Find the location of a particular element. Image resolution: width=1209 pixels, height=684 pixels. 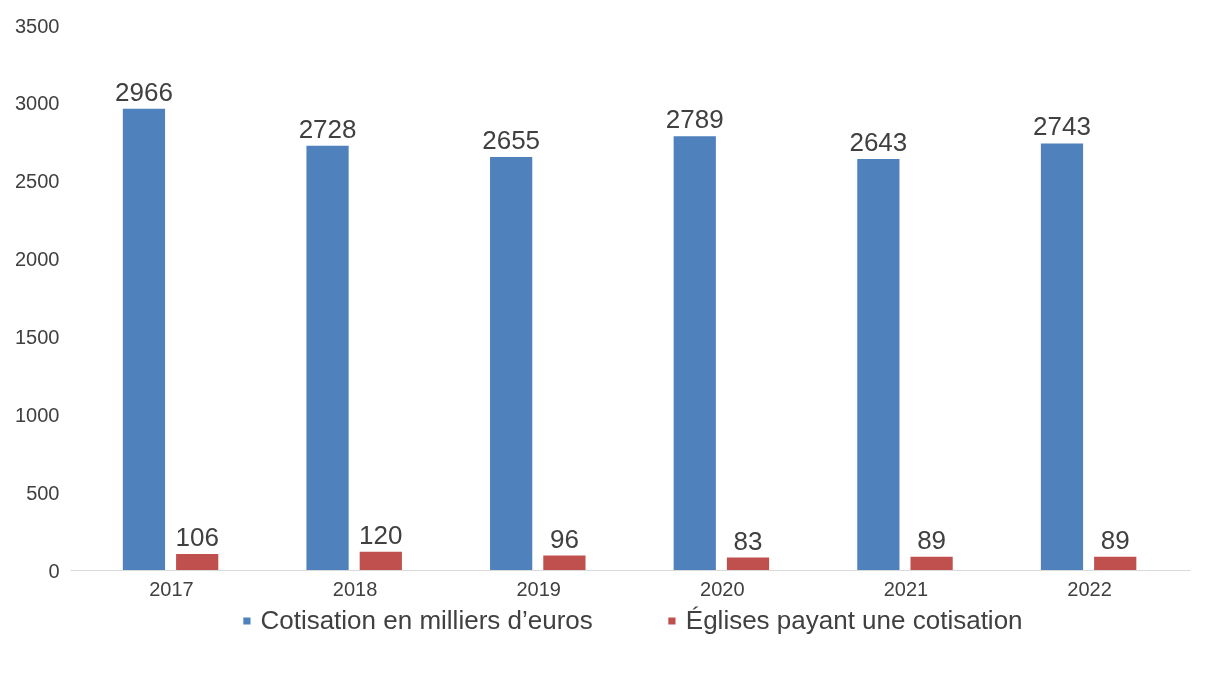

x-tick-label: 2019 is located at coordinates (538, 588).